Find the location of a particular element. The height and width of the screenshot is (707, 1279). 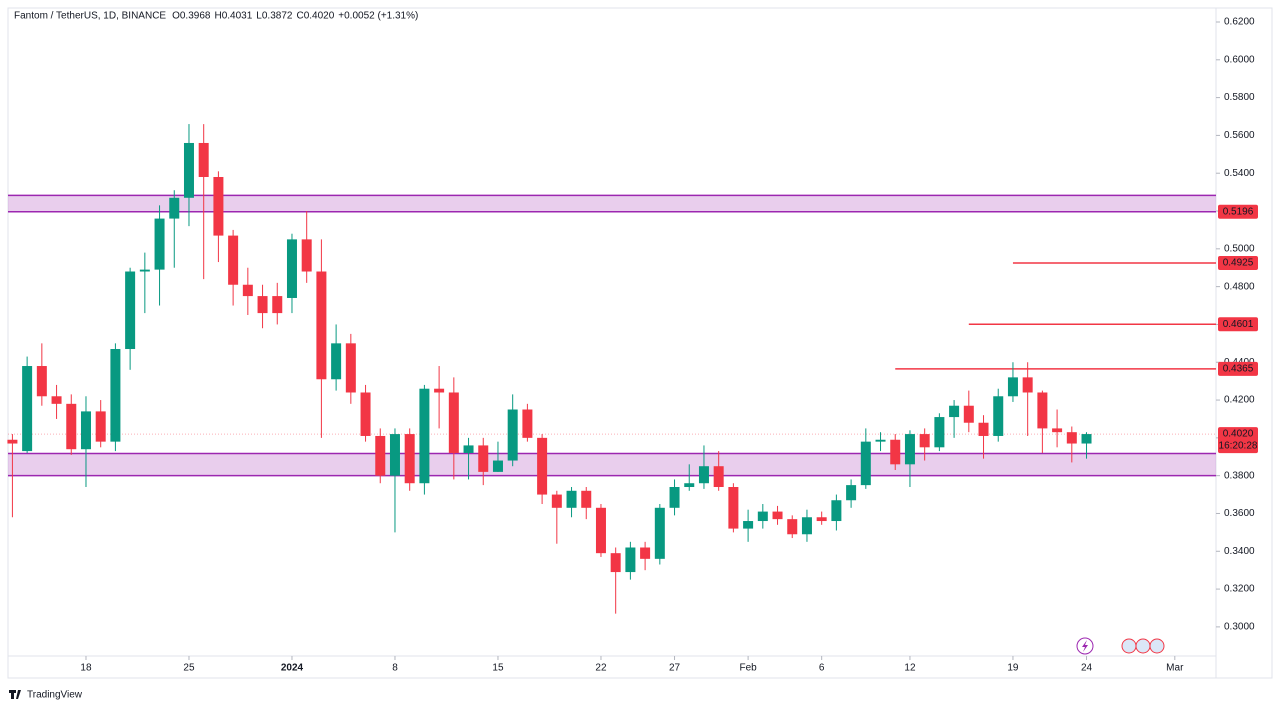

brand-name: TradingView is located at coordinates (55, 695).